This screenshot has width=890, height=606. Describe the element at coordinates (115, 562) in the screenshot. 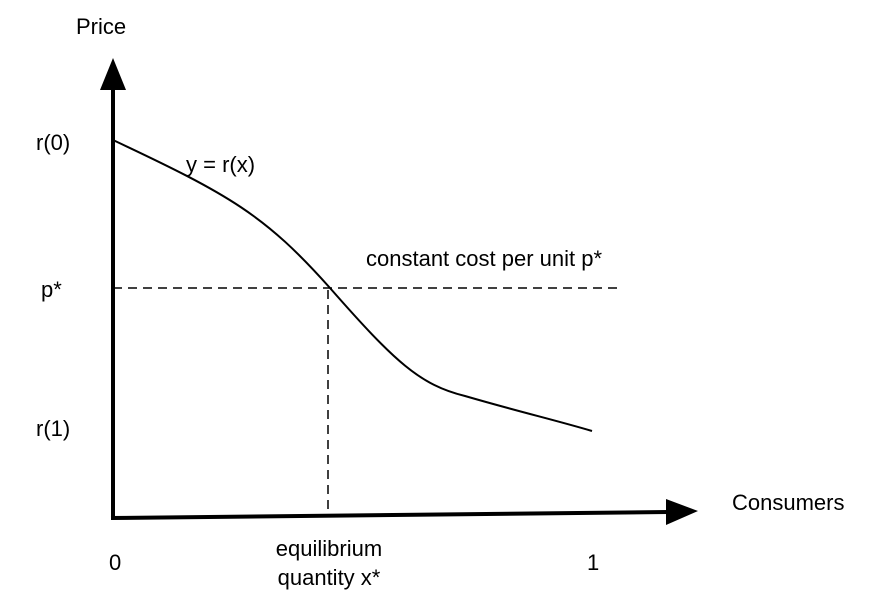

I see `x-tick-zero: 0` at that location.